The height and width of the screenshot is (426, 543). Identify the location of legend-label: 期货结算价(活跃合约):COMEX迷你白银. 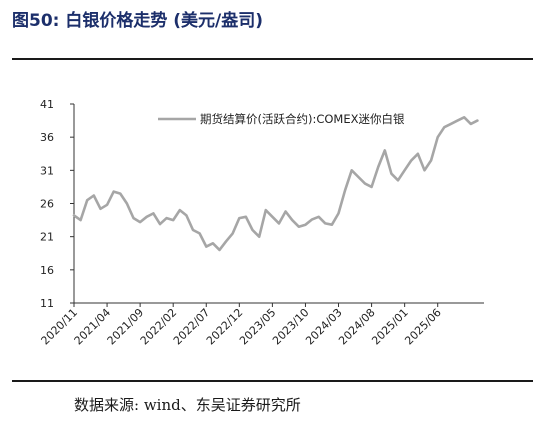
(302, 119).